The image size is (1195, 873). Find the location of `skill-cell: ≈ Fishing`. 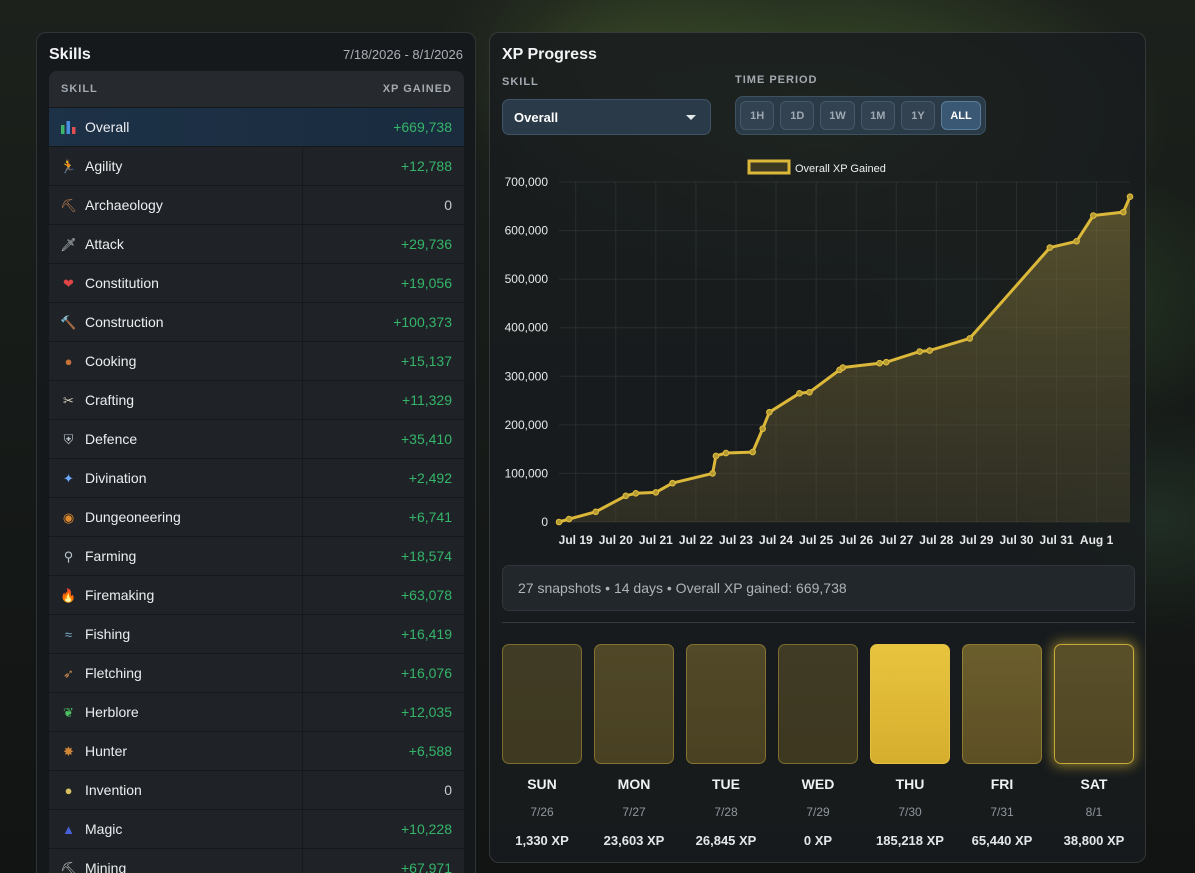

skill-cell: ≈ Fishing is located at coordinates (176, 634).